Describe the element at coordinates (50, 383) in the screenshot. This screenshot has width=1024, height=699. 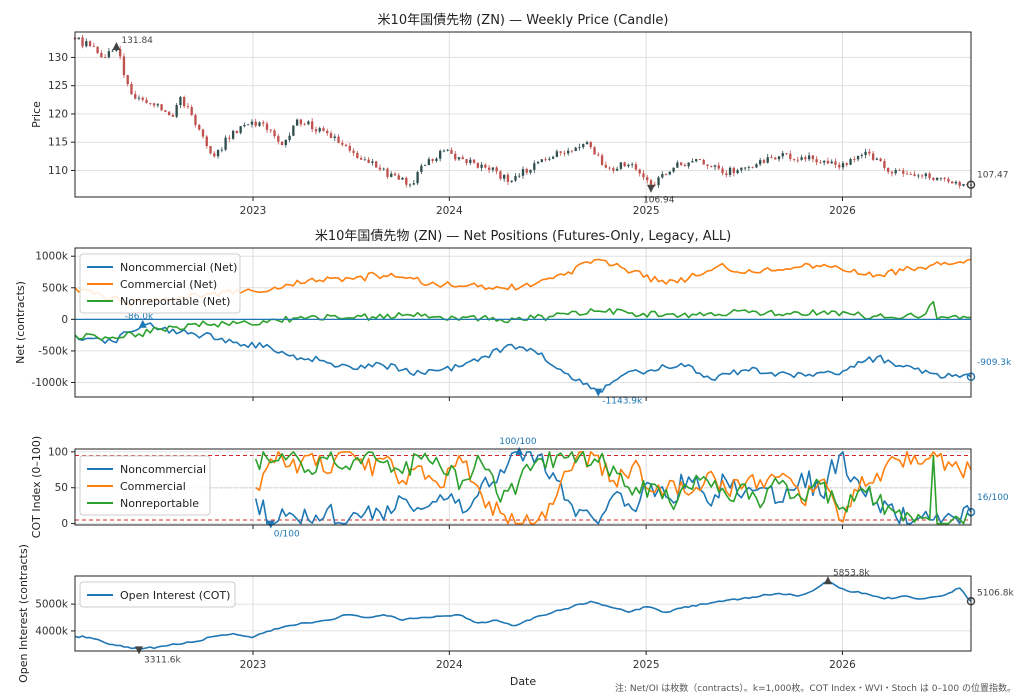
I see `y-tick-label: -1000k` at that location.